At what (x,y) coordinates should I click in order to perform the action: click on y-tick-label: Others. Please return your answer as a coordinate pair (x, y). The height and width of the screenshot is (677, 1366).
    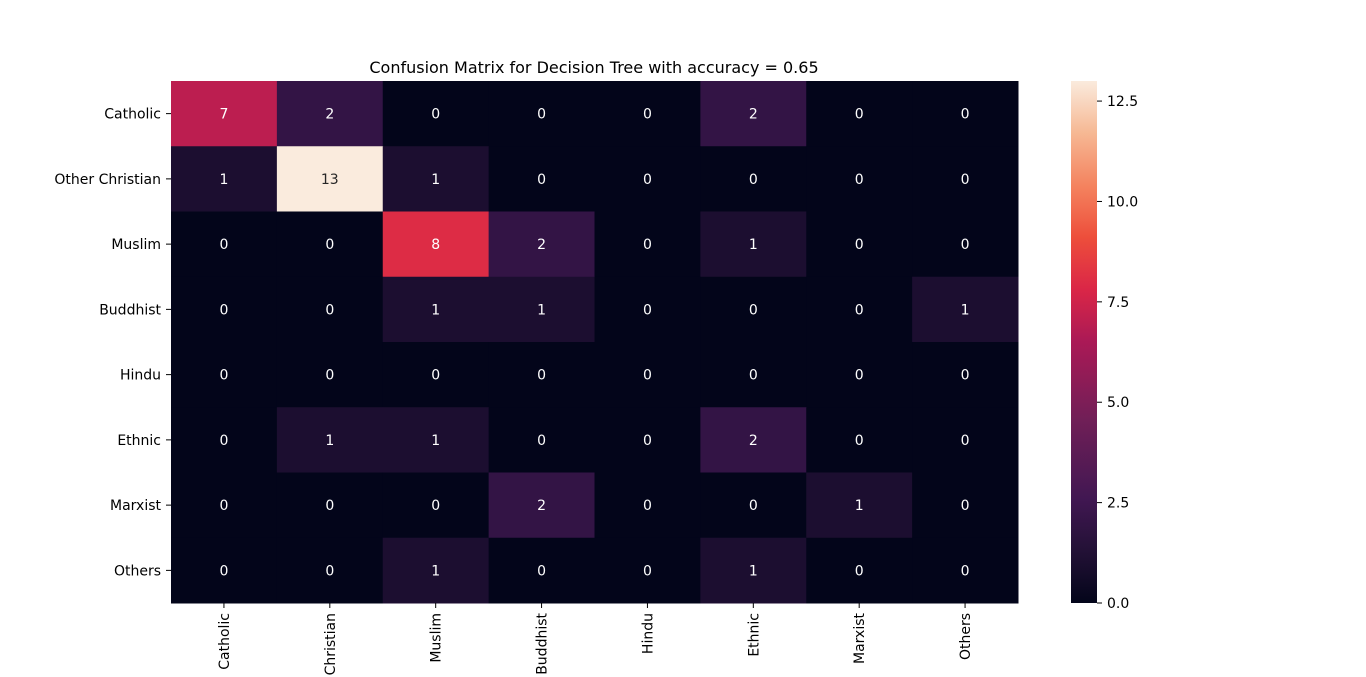
    Looking at the image, I should click on (137, 571).